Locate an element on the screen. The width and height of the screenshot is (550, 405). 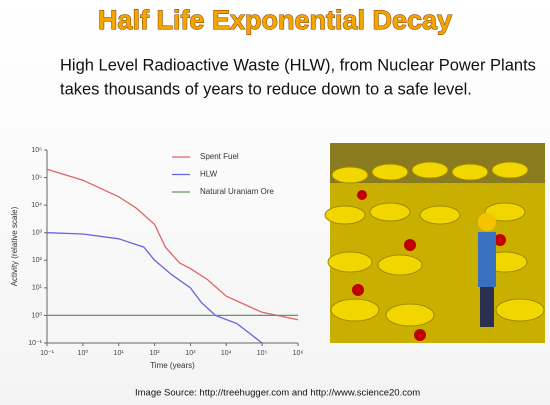
x-tick-label: 10⁰ is located at coordinates (83, 353).